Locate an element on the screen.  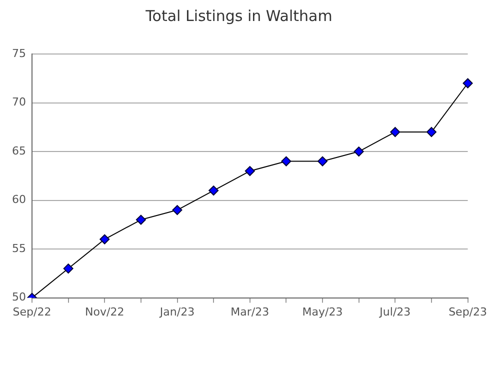
y-tick-label: 70 is located at coordinates (19, 102).